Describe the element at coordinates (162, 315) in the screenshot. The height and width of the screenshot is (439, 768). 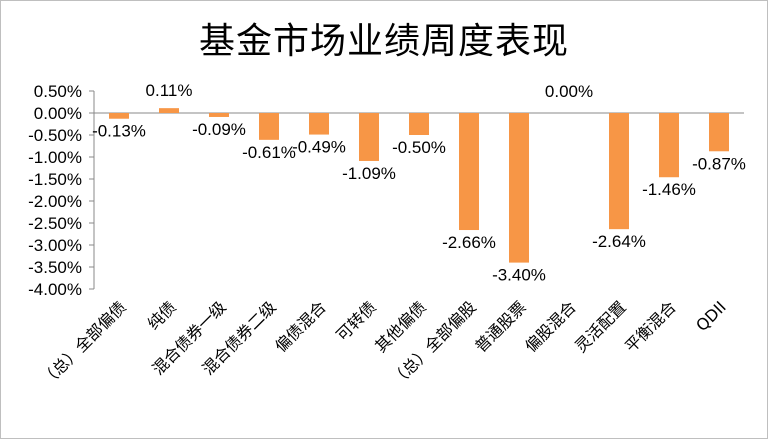
I see `category-label: 纯债` at that location.